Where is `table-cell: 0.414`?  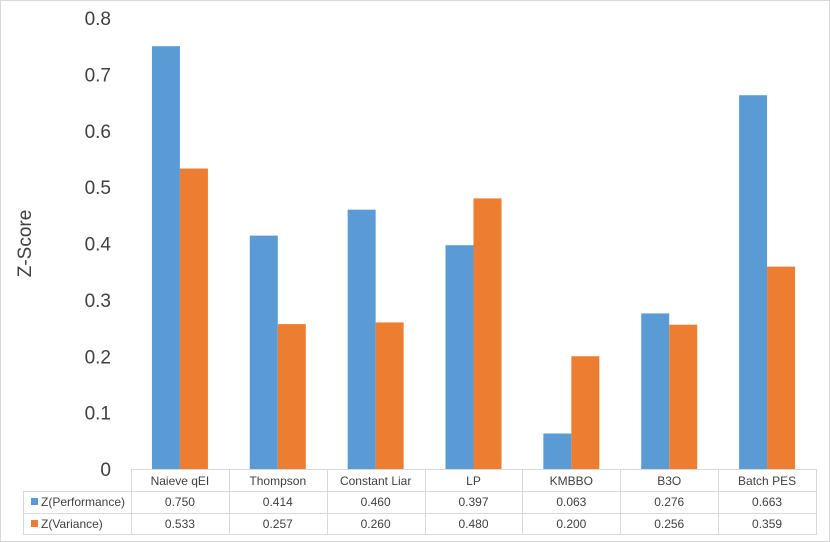
table-cell: 0.414 is located at coordinates (278, 502).